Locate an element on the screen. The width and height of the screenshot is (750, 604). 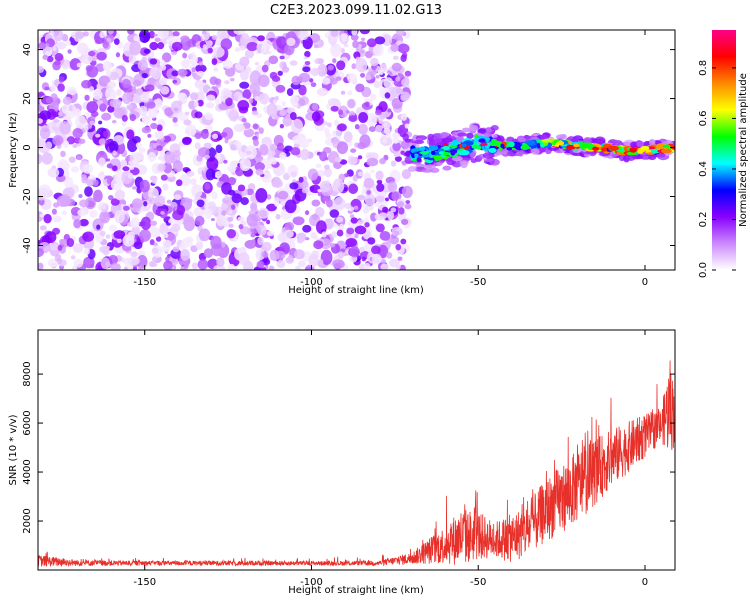
y-tick-label: 20 is located at coordinates (27, 98).